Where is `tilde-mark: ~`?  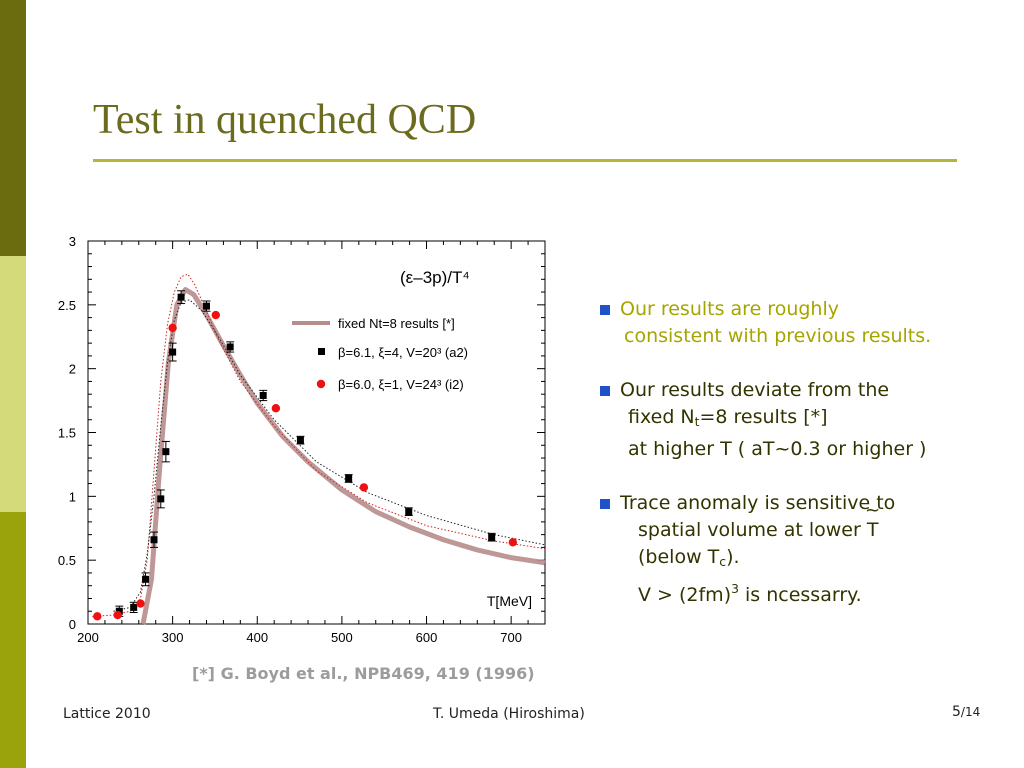 tilde-mark: ~ is located at coordinates (873, 510).